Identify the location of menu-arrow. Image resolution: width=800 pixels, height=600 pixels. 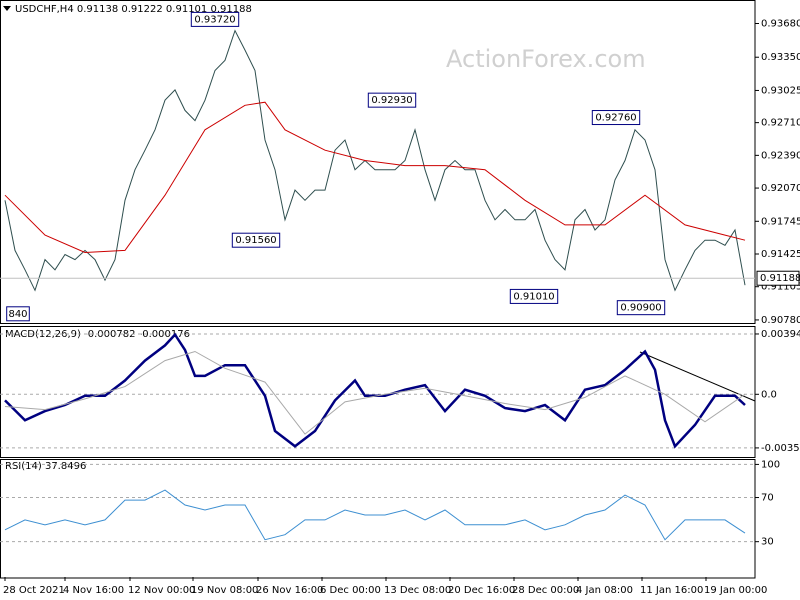
(7, 8).